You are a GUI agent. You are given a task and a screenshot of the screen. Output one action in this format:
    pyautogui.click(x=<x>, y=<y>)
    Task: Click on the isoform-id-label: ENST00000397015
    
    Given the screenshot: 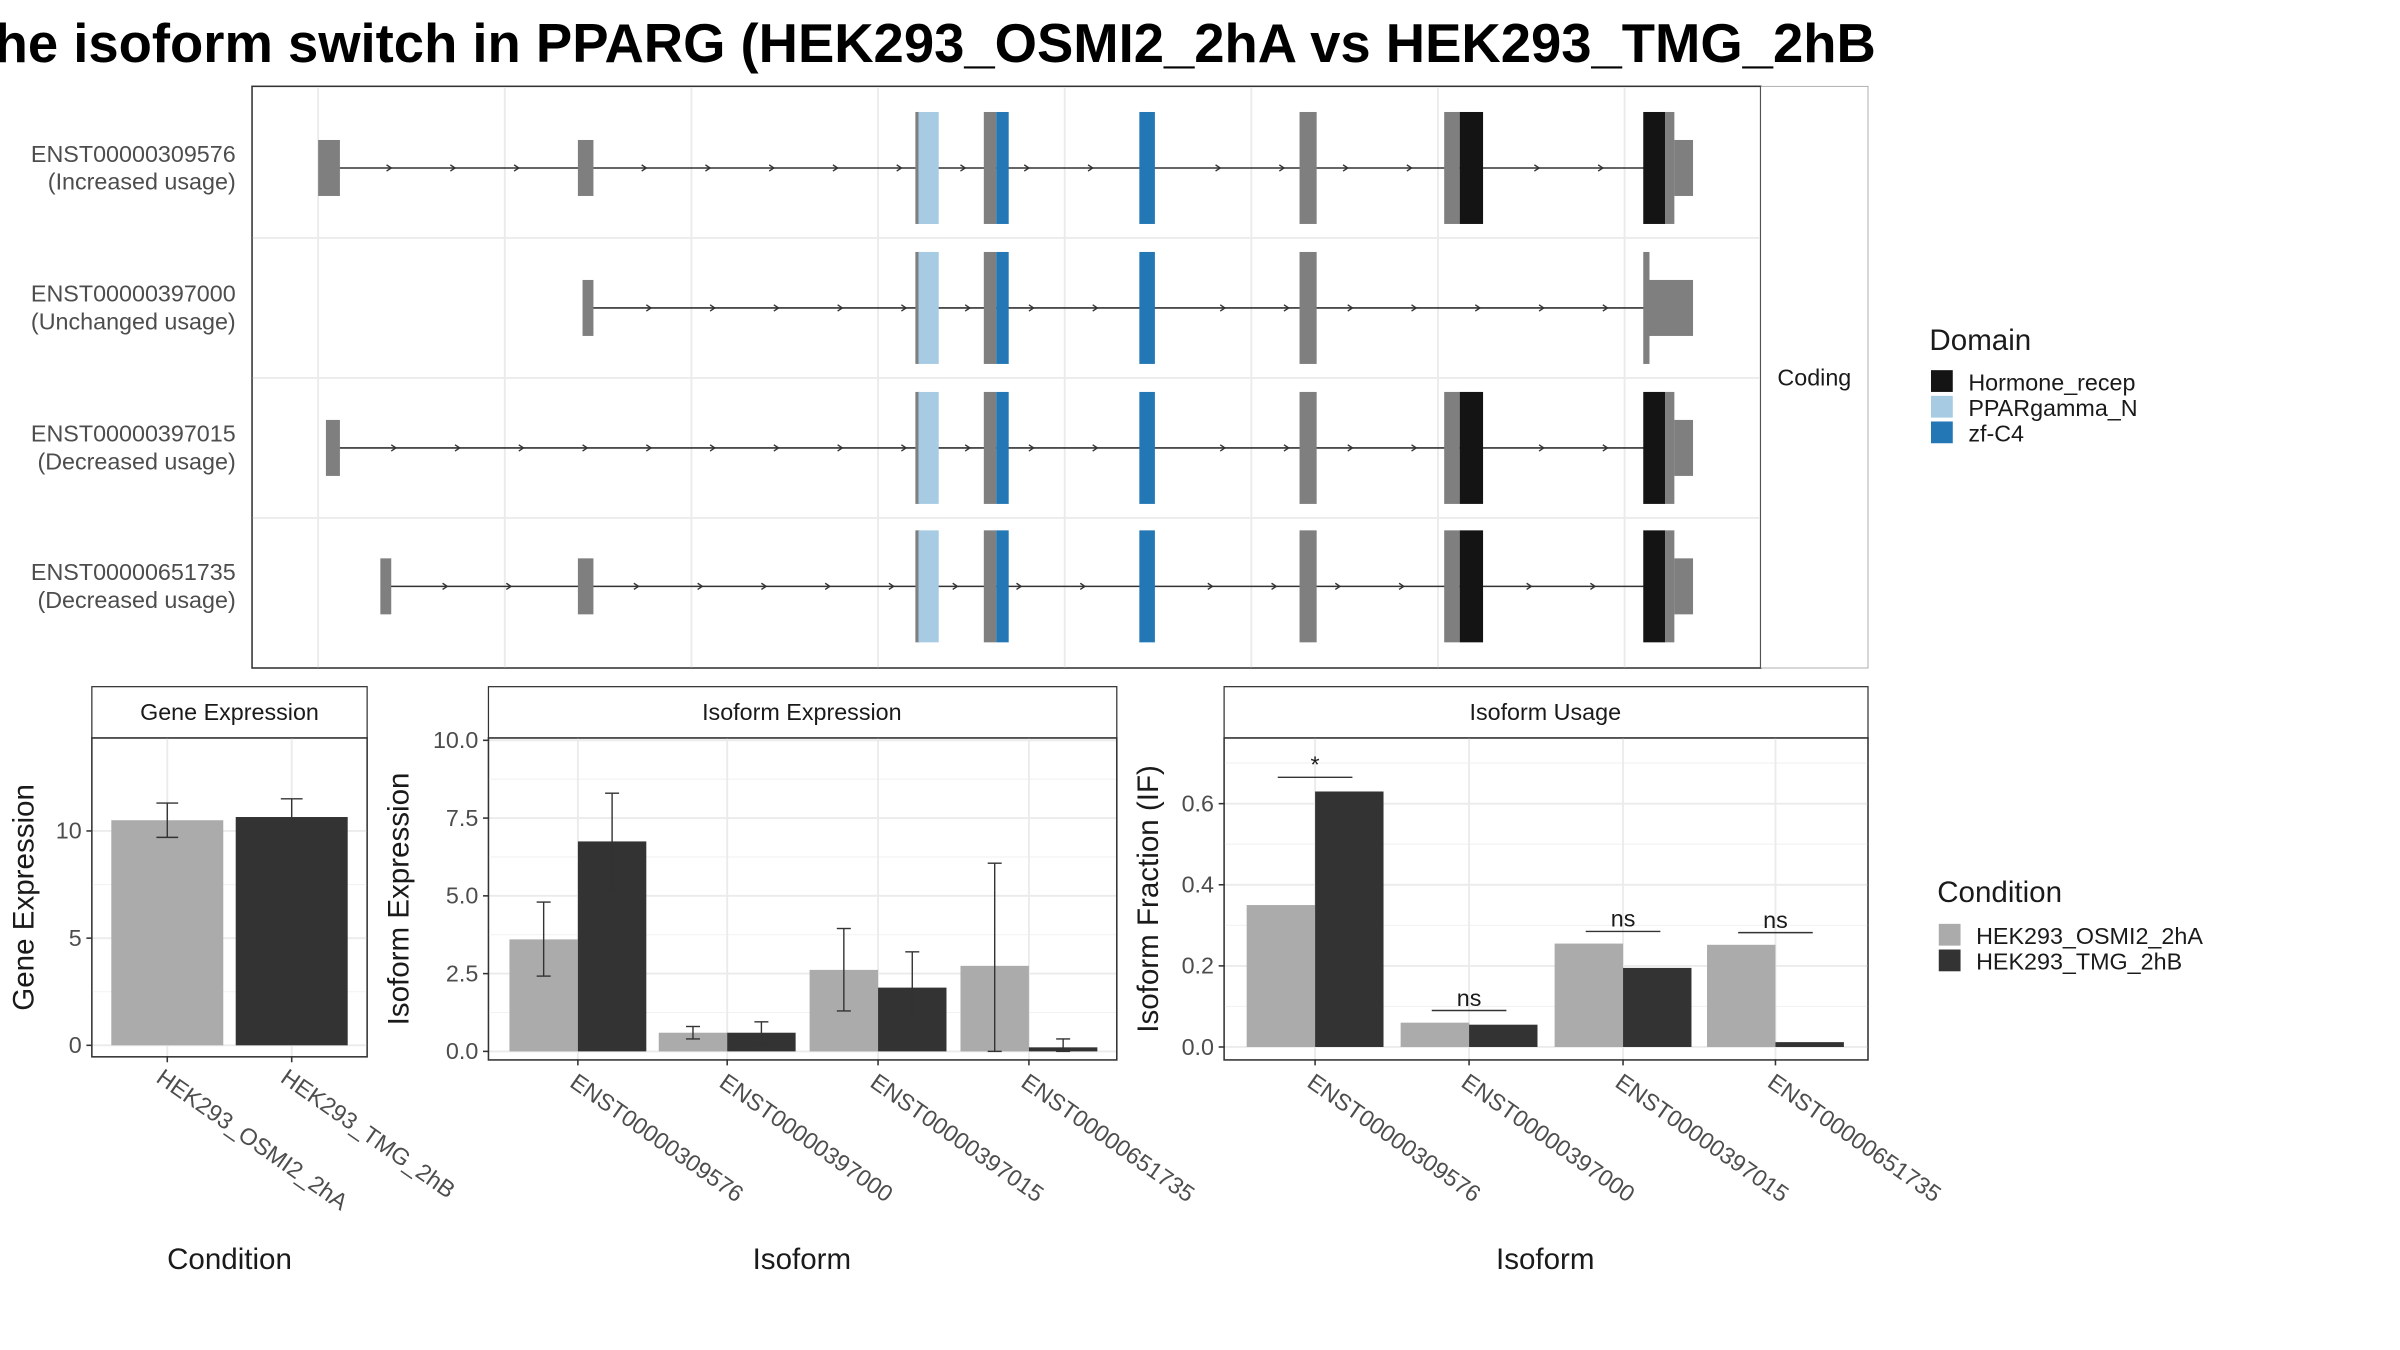 What is the action you would take?
    pyautogui.click(x=133, y=434)
    